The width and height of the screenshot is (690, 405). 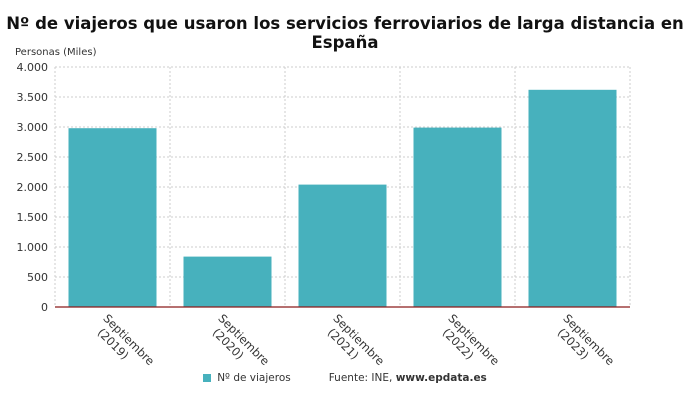 I want to click on y-tick-label: 3.500, so click(x=33, y=97).